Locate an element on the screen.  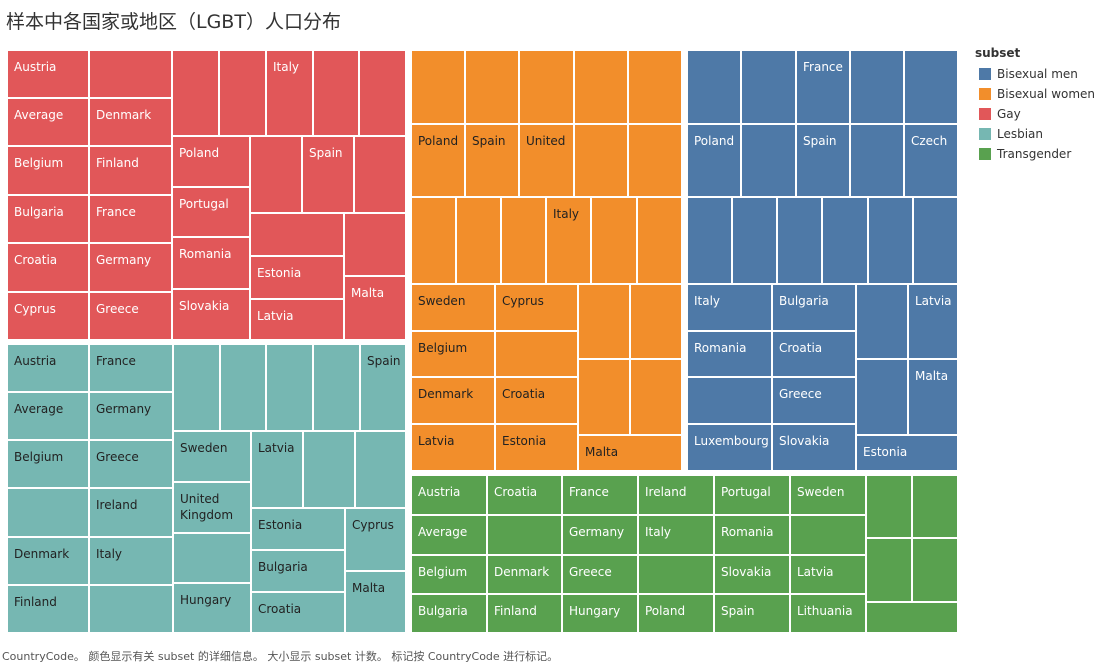
treemap-cell-transgender: Romania is located at coordinates (752, 535).